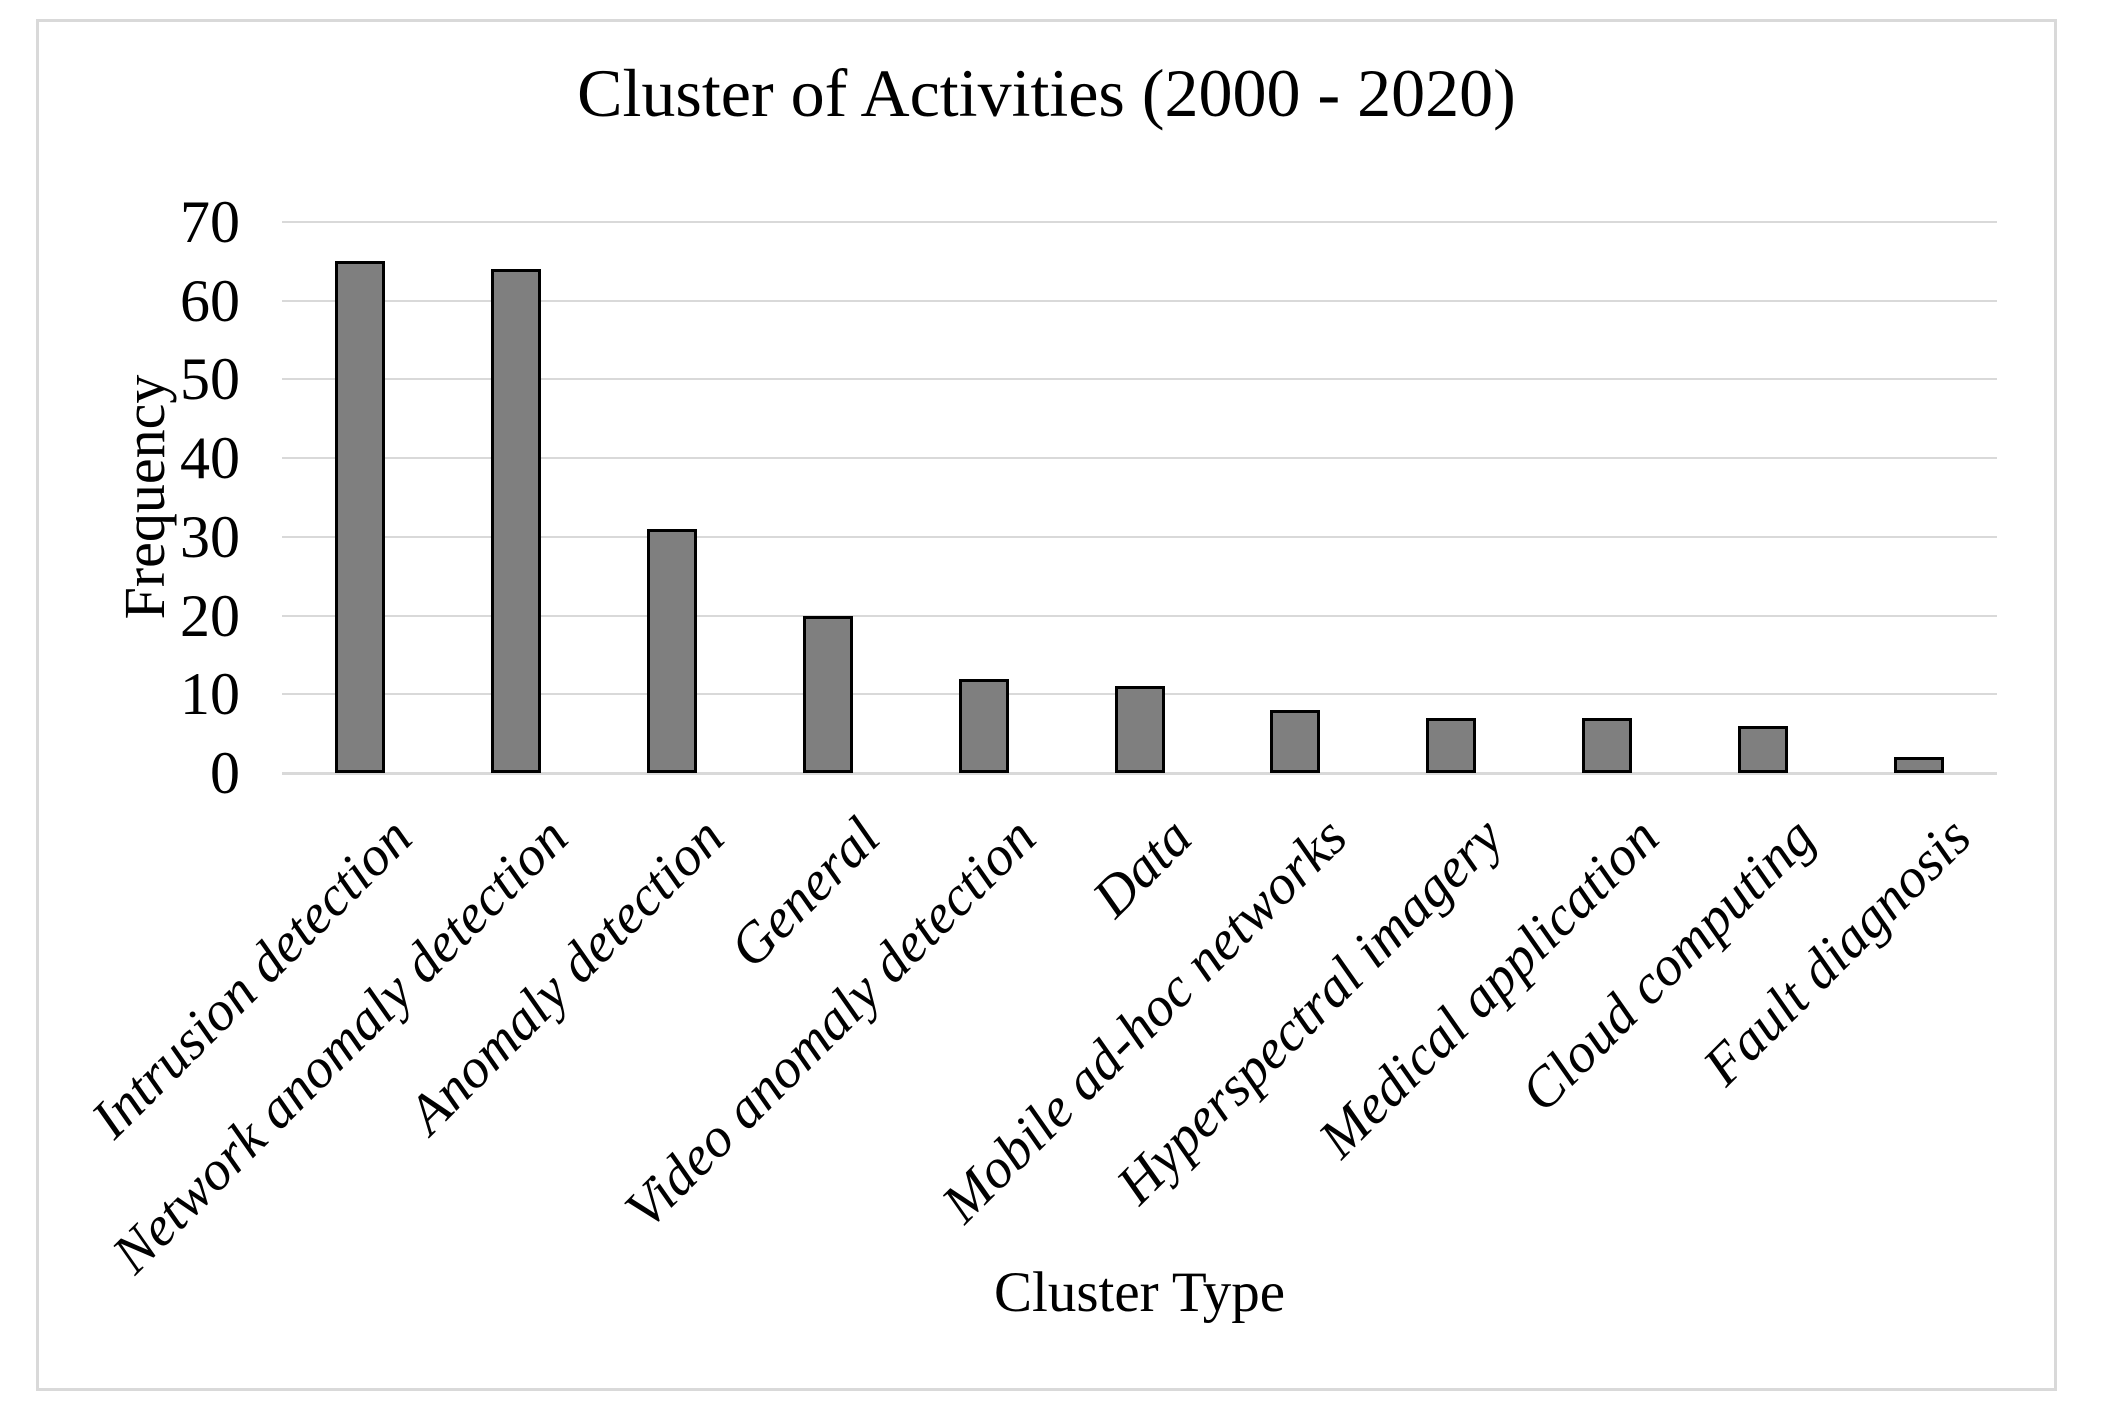 This screenshot has height=1423, width=2104. I want to click on bar-general, so click(827, 694).